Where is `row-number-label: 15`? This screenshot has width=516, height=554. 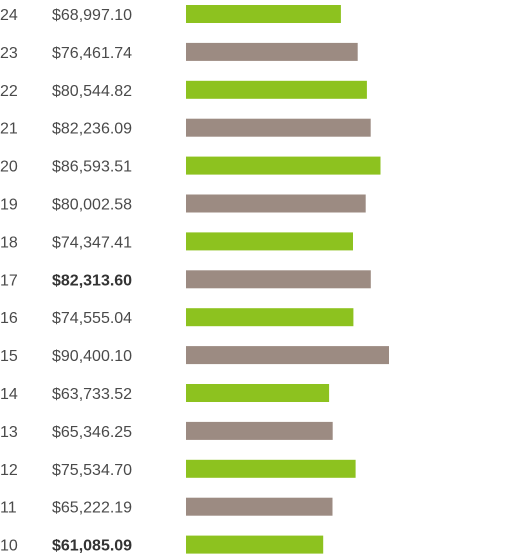
row-number-label: 15 is located at coordinates (9, 356).